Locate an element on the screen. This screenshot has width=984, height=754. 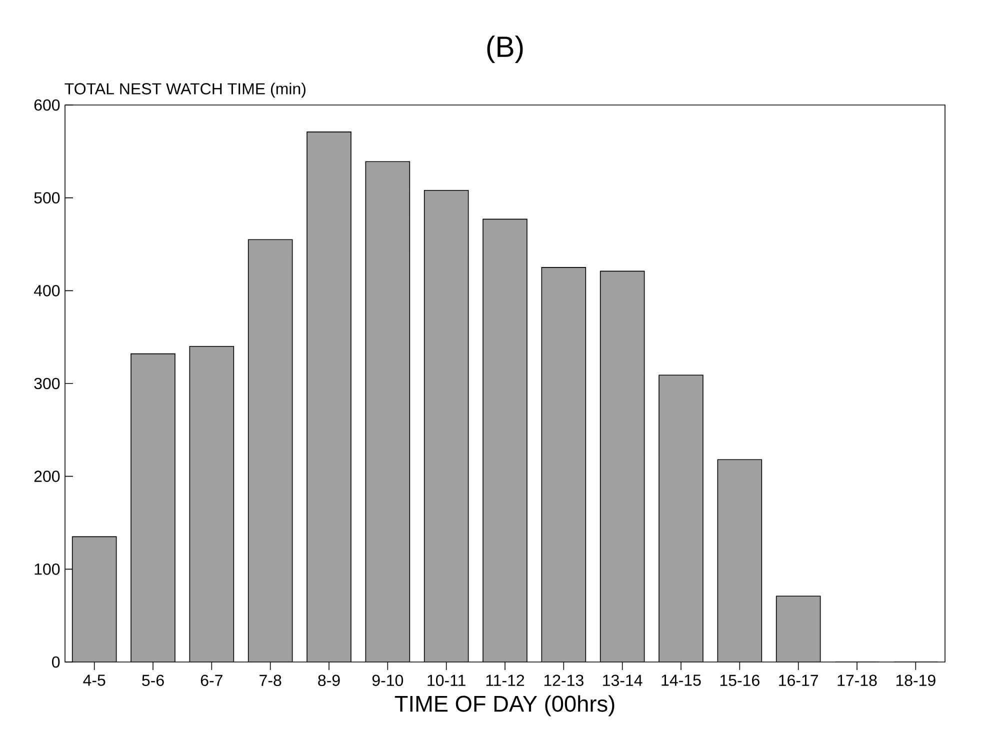
x-tick-label: 17-18 is located at coordinates (857, 680).